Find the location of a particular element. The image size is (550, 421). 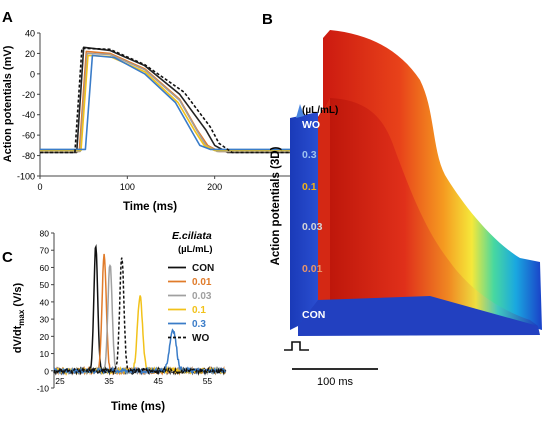

panel-c-ytick-label: 40 is located at coordinates (45, 302).